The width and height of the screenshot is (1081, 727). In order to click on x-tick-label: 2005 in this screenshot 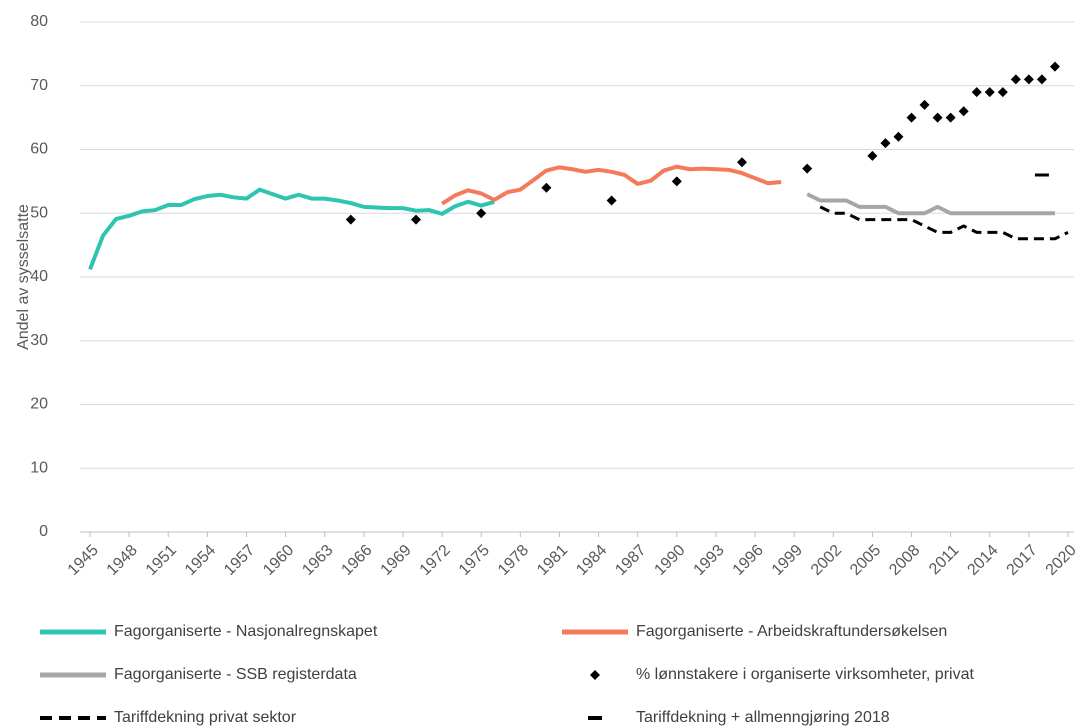, I will do `click(865, 560)`.